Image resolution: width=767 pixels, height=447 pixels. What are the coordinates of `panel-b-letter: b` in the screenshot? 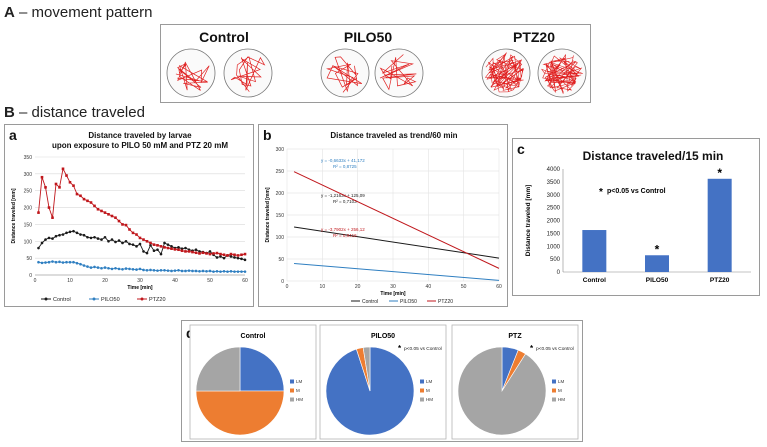 It's located at (267, 135).